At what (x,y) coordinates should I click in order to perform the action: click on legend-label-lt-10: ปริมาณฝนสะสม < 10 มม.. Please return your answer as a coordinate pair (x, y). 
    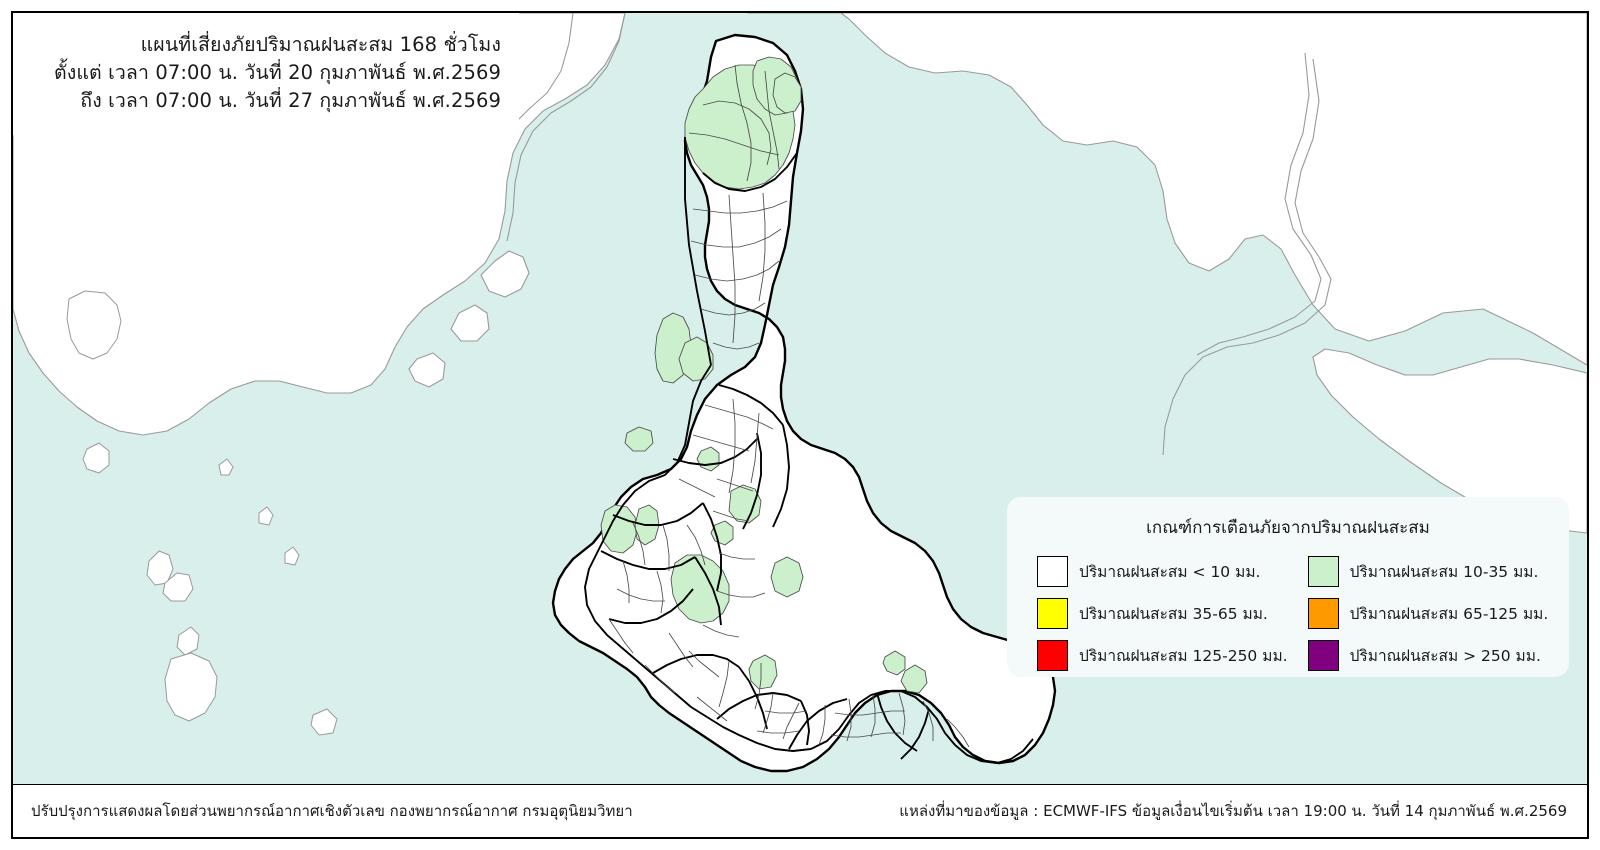
    Looking at the image, I should click on (1170, 571).